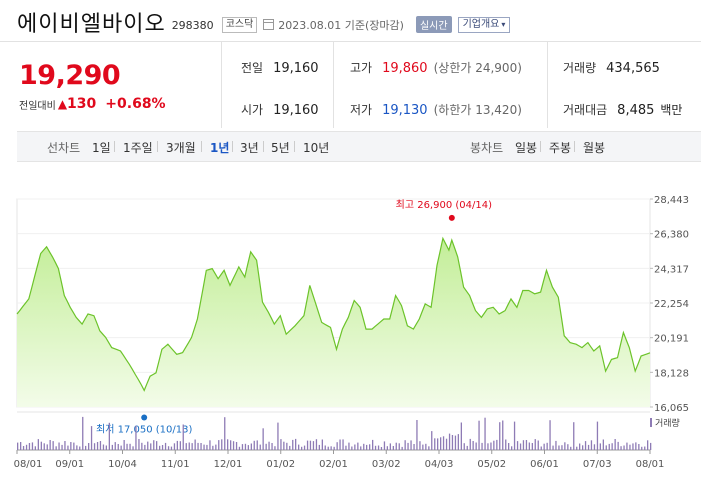  Describe the element at coordinates (650, 464) in the screenshot. I see `x-tick-label: 08/01` at that location.